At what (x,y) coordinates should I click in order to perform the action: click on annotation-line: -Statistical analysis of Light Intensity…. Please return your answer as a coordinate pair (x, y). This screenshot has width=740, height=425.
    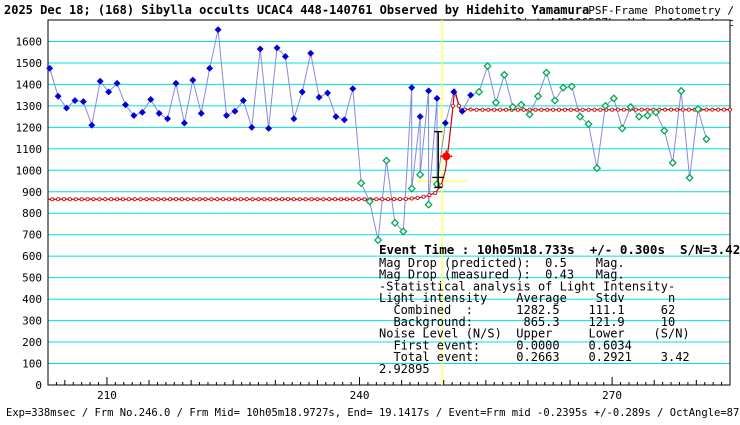
    Looking at the image, I should click on (527, 286).